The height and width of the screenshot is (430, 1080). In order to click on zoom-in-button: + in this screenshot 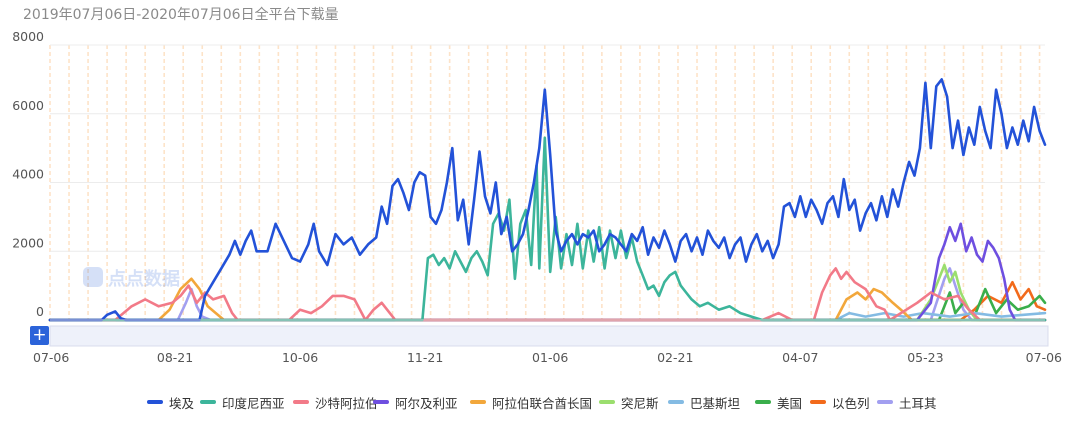, I will do `click(39, 335)`.